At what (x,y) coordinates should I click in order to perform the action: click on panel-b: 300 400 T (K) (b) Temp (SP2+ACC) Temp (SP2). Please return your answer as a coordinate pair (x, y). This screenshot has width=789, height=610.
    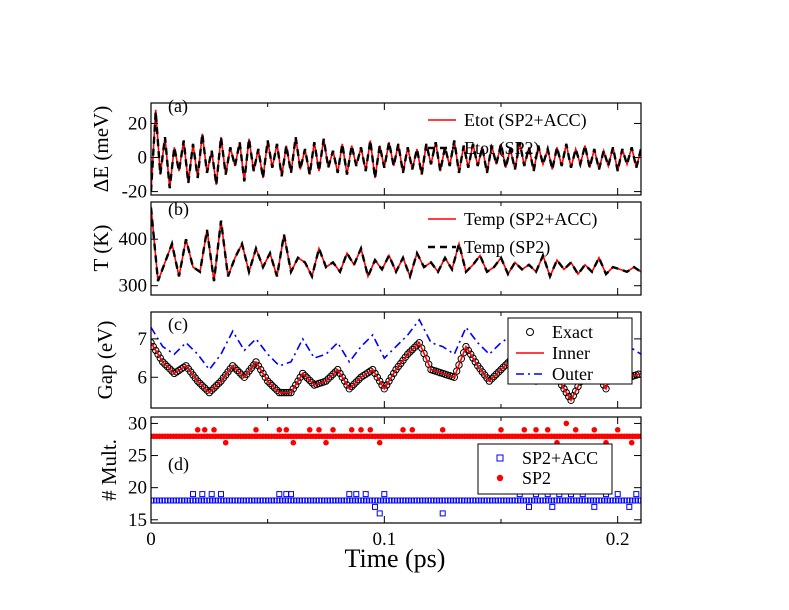
    Looking at the image, I should click on (365, 248).